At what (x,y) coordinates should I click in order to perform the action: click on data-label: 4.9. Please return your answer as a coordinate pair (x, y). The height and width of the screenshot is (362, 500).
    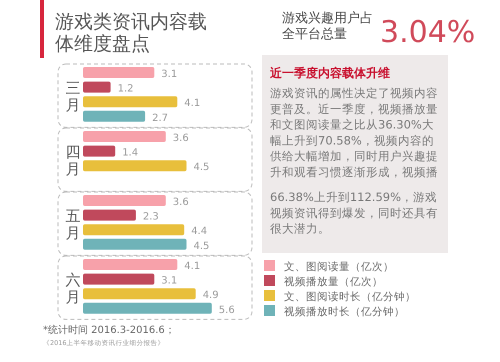
    Looking at the image, I should click on (210, 296).